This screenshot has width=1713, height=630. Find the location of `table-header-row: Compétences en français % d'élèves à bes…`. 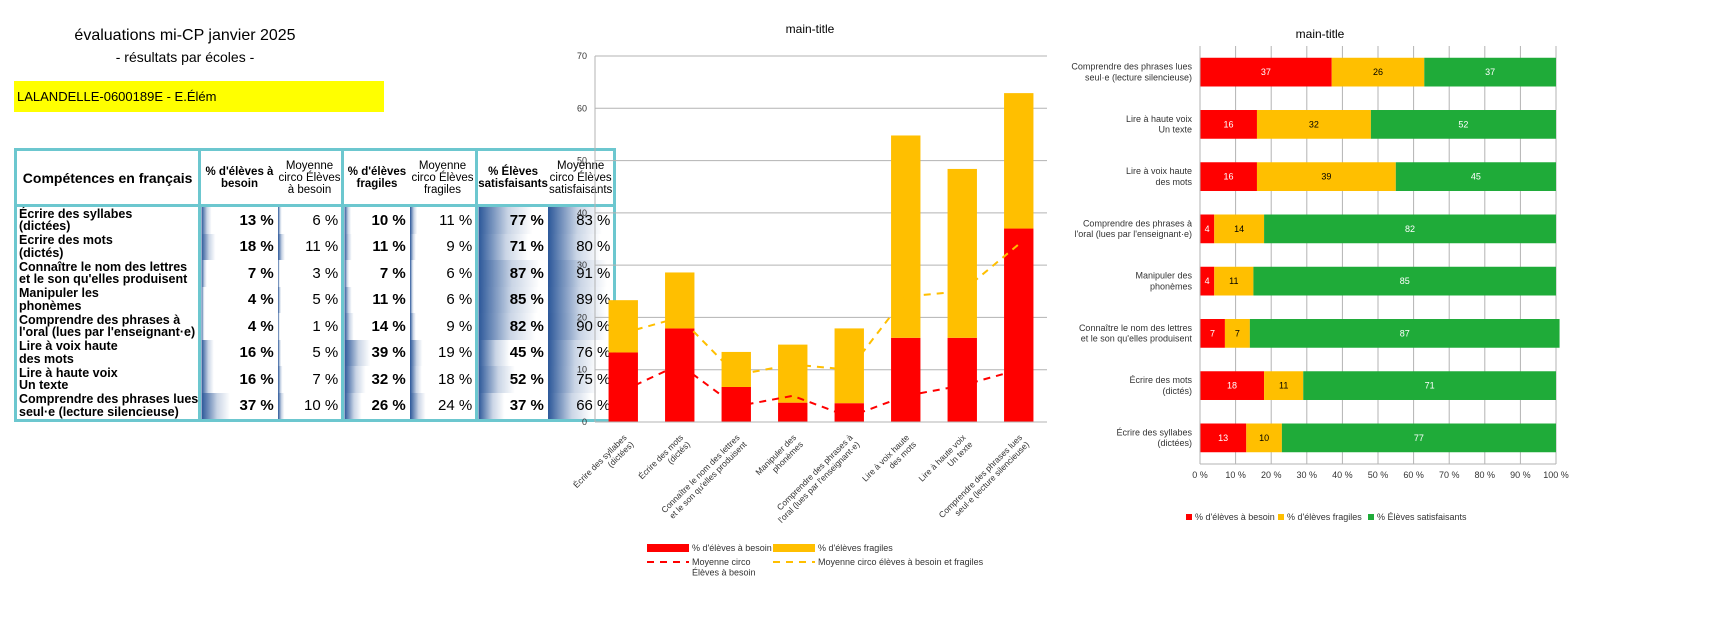

table-header-row: Compétences en français % d'élèves à bes… is located at coordinates (315, 178).